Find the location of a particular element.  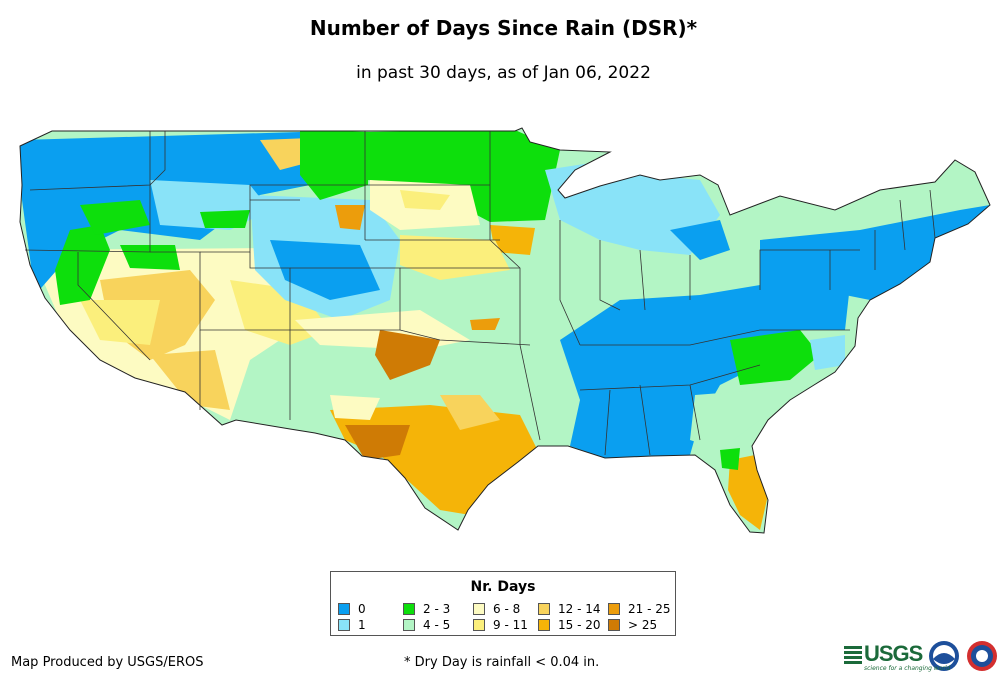

legend-item: 12 - 14 is located at coordinates (569, 609).